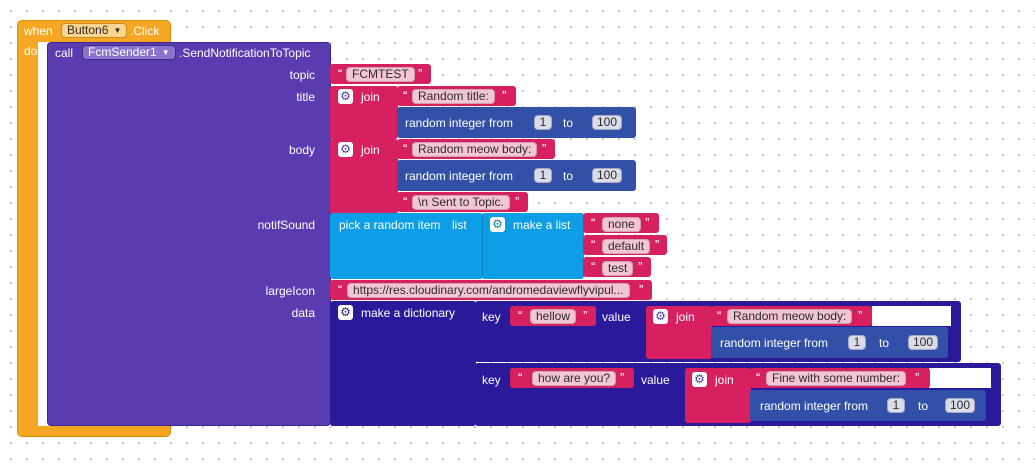 This screenshot has height=463, width=1035. I want to click on event-name: .Click, so click(145, 31).